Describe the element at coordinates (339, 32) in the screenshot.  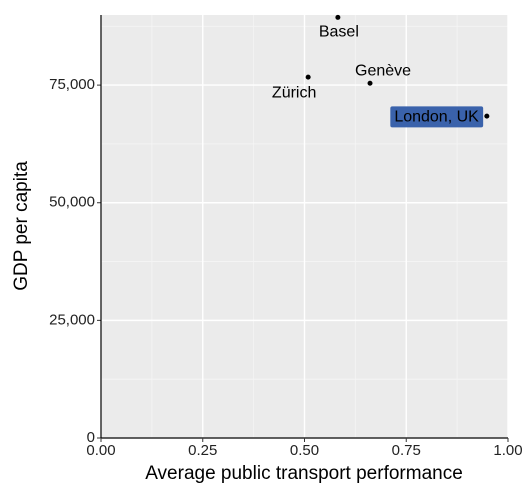
I see `point-label: Basel` at that location.